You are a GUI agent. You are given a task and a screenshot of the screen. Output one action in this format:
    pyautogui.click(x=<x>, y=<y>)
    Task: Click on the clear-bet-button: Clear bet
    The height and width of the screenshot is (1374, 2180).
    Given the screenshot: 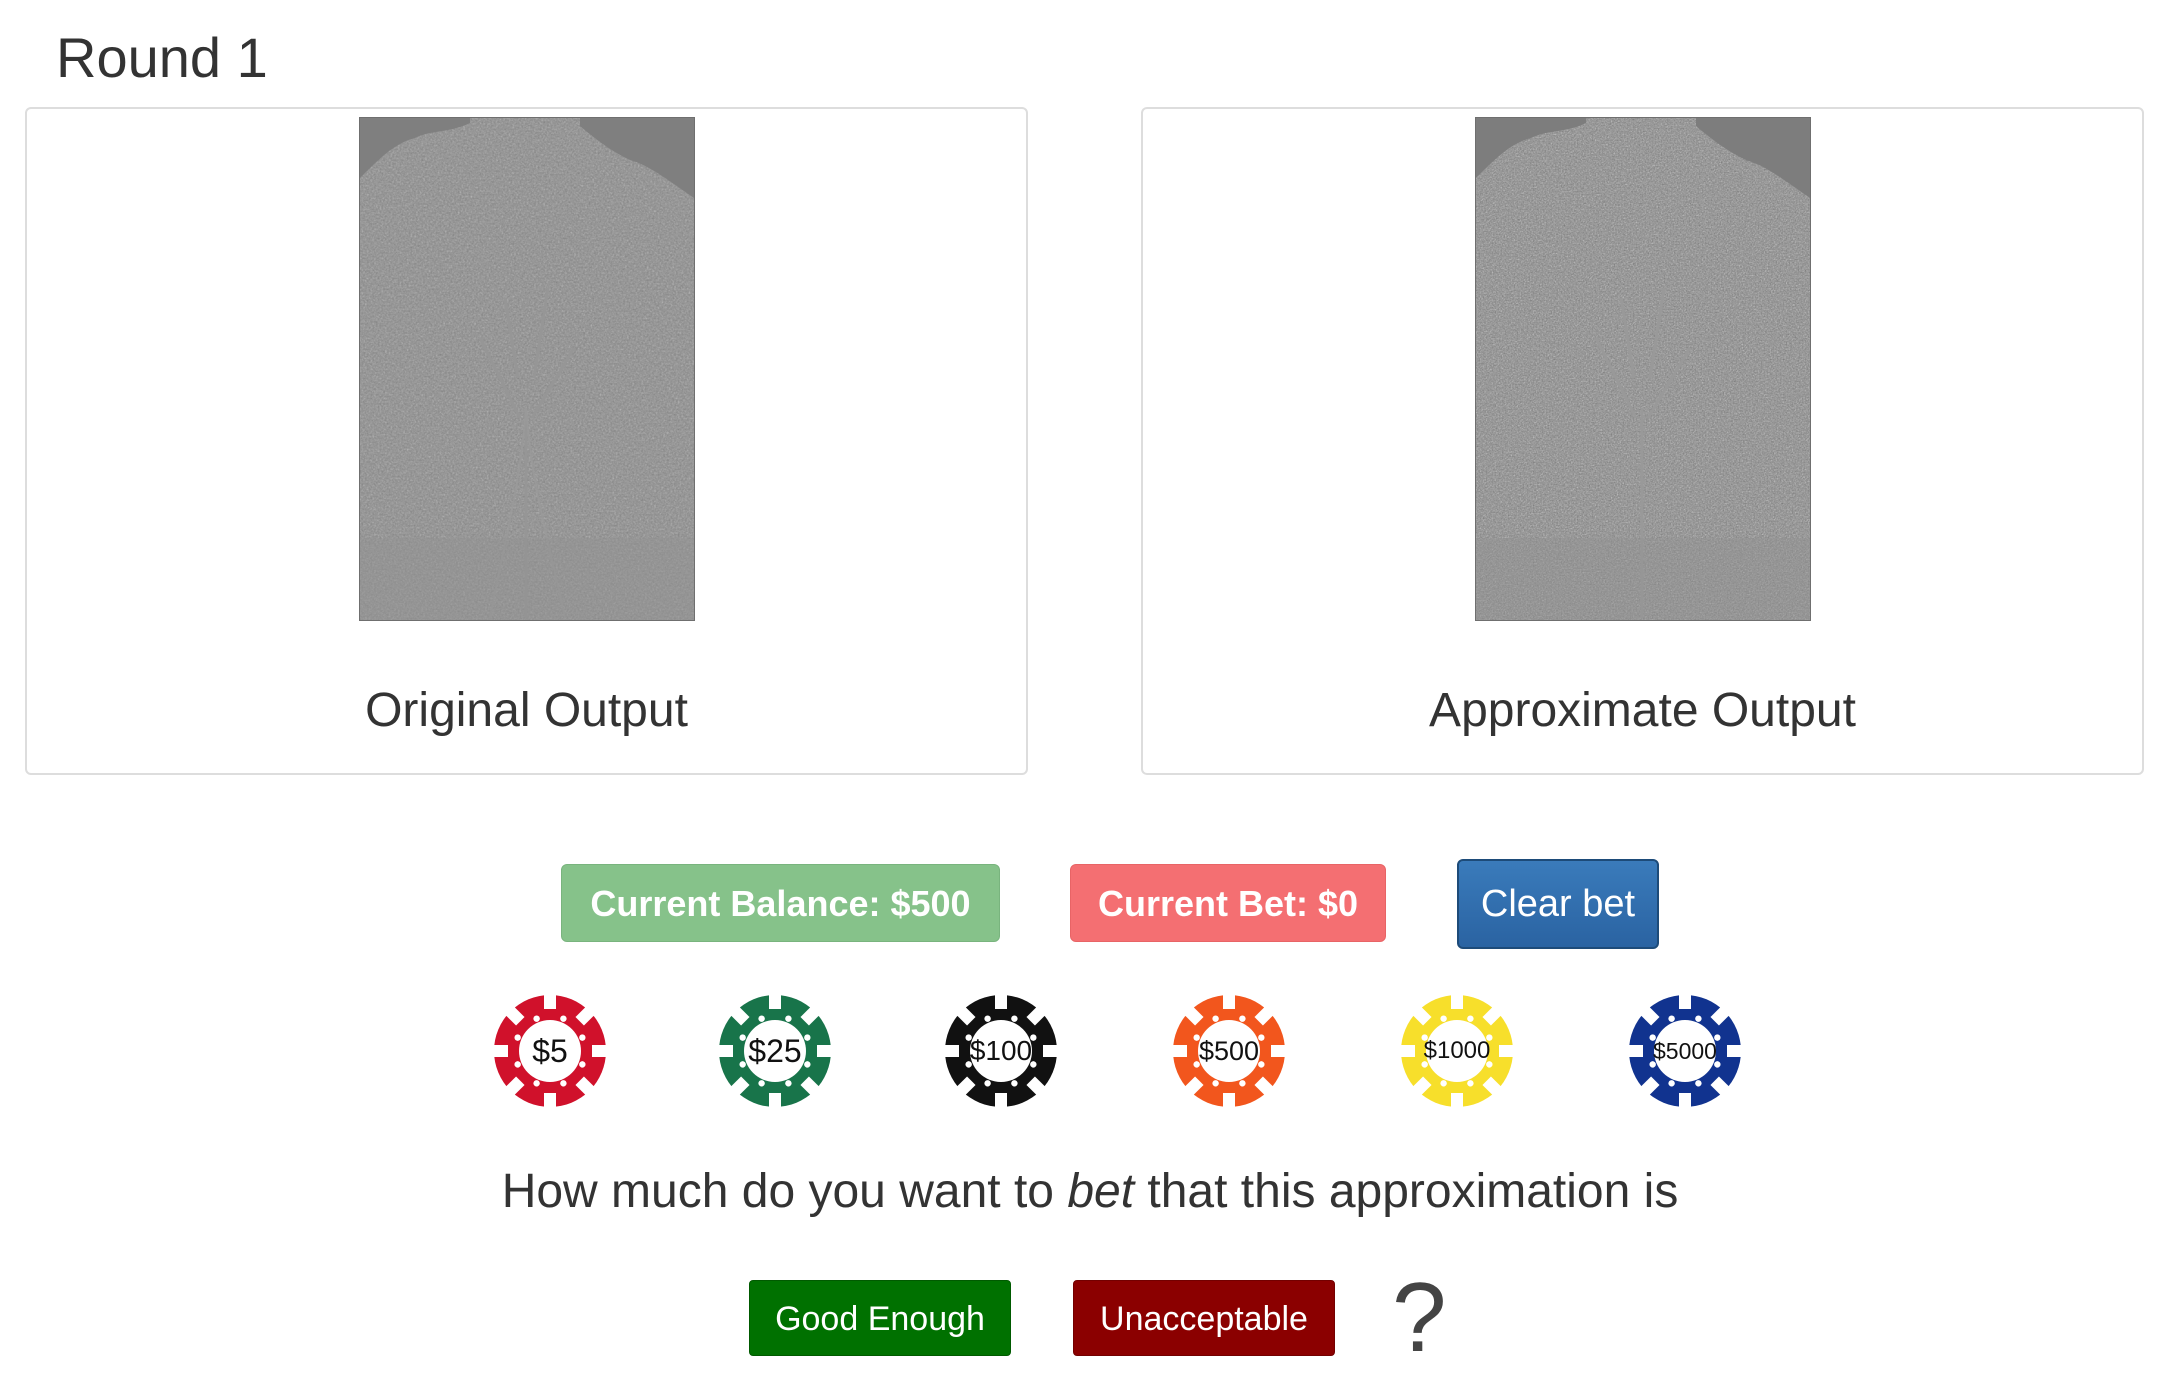 What is the action you would take?
    pyautogui.click(x=1558, y=904)
    